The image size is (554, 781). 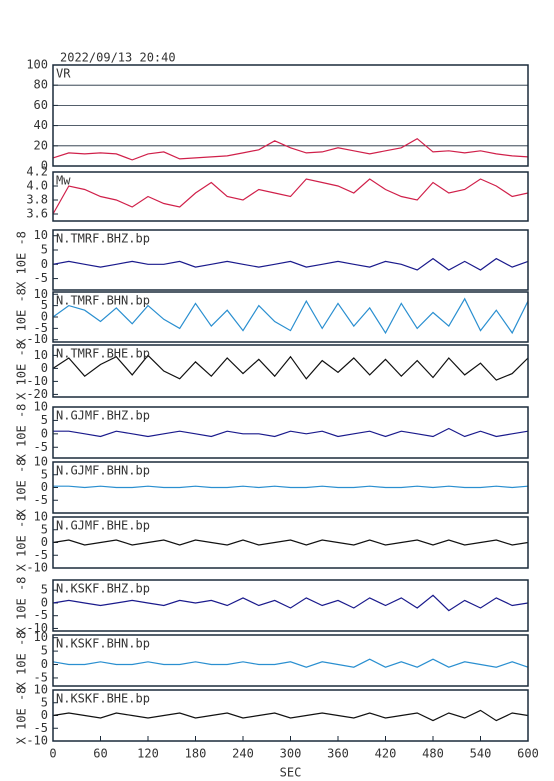 I want to click on y-tick-label: 4.0, so click(x=37, y=186).